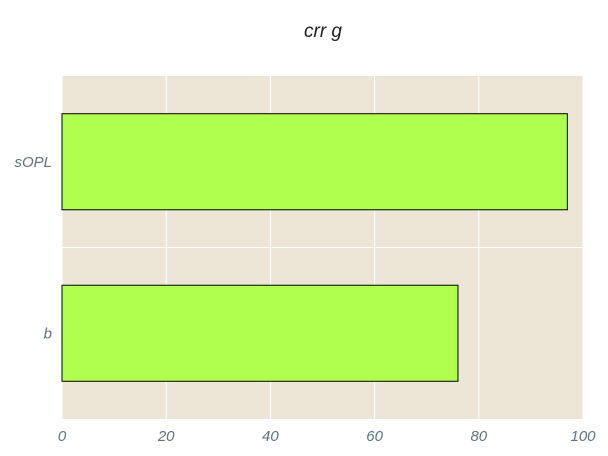  Describe the element at coordinates (583, 436) in the screenshot. I see `x-tick-label-5: 100` at that location.